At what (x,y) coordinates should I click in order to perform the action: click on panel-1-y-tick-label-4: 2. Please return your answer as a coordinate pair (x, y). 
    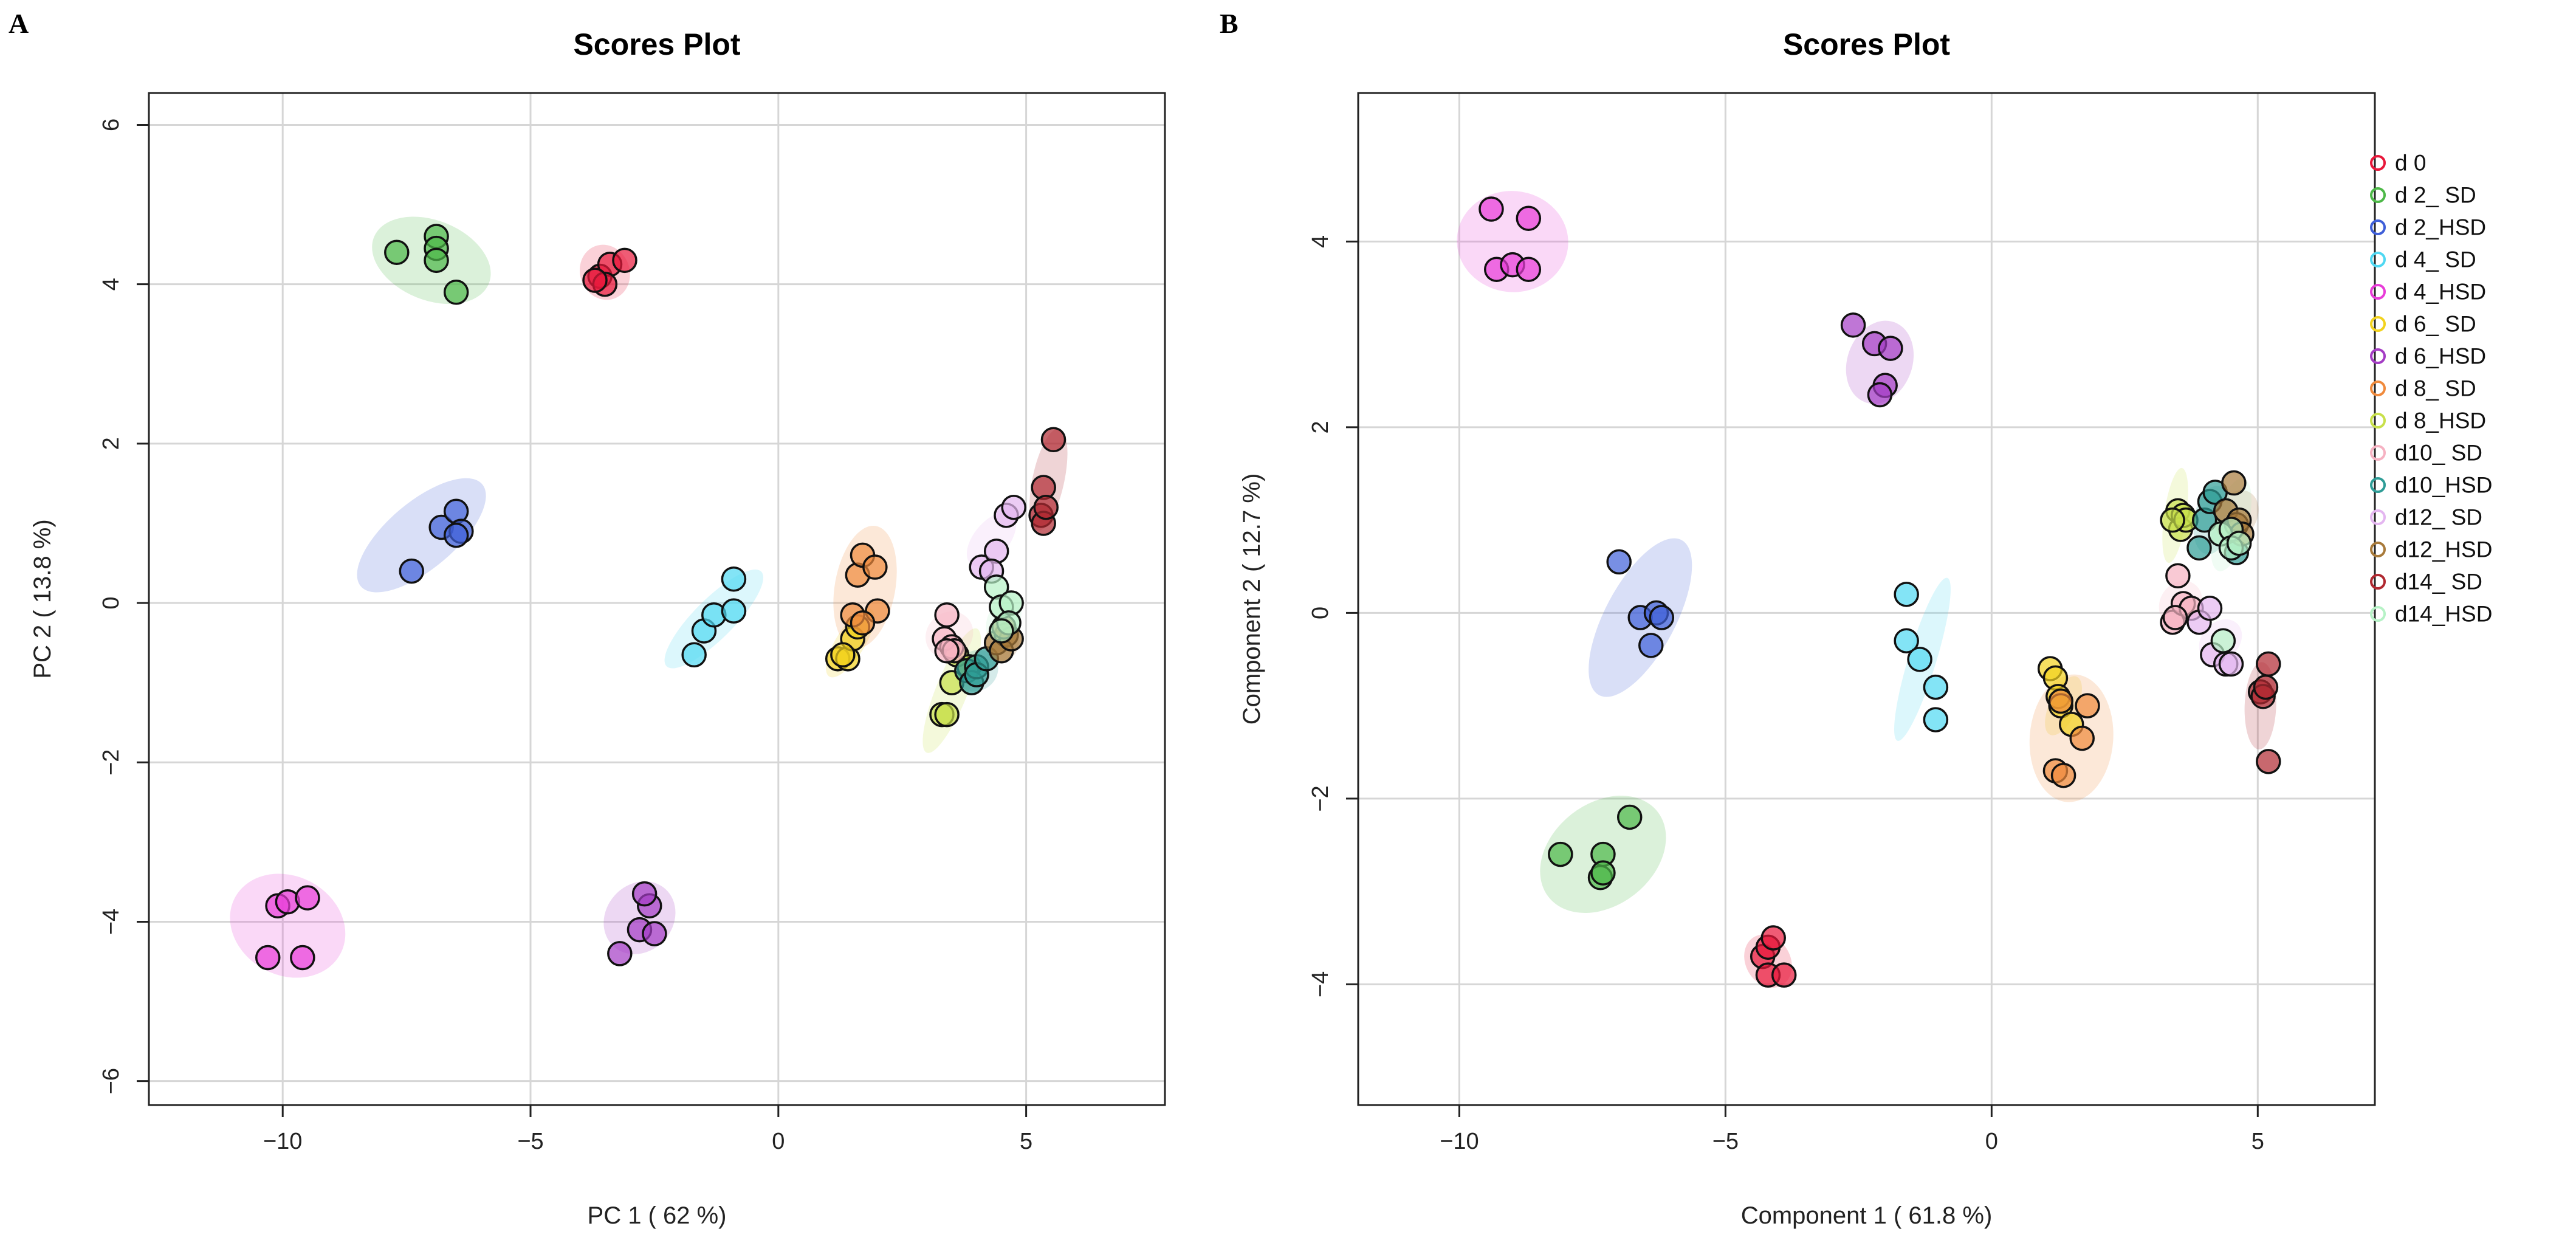
    Looking at the image, I should click on (111, 444).